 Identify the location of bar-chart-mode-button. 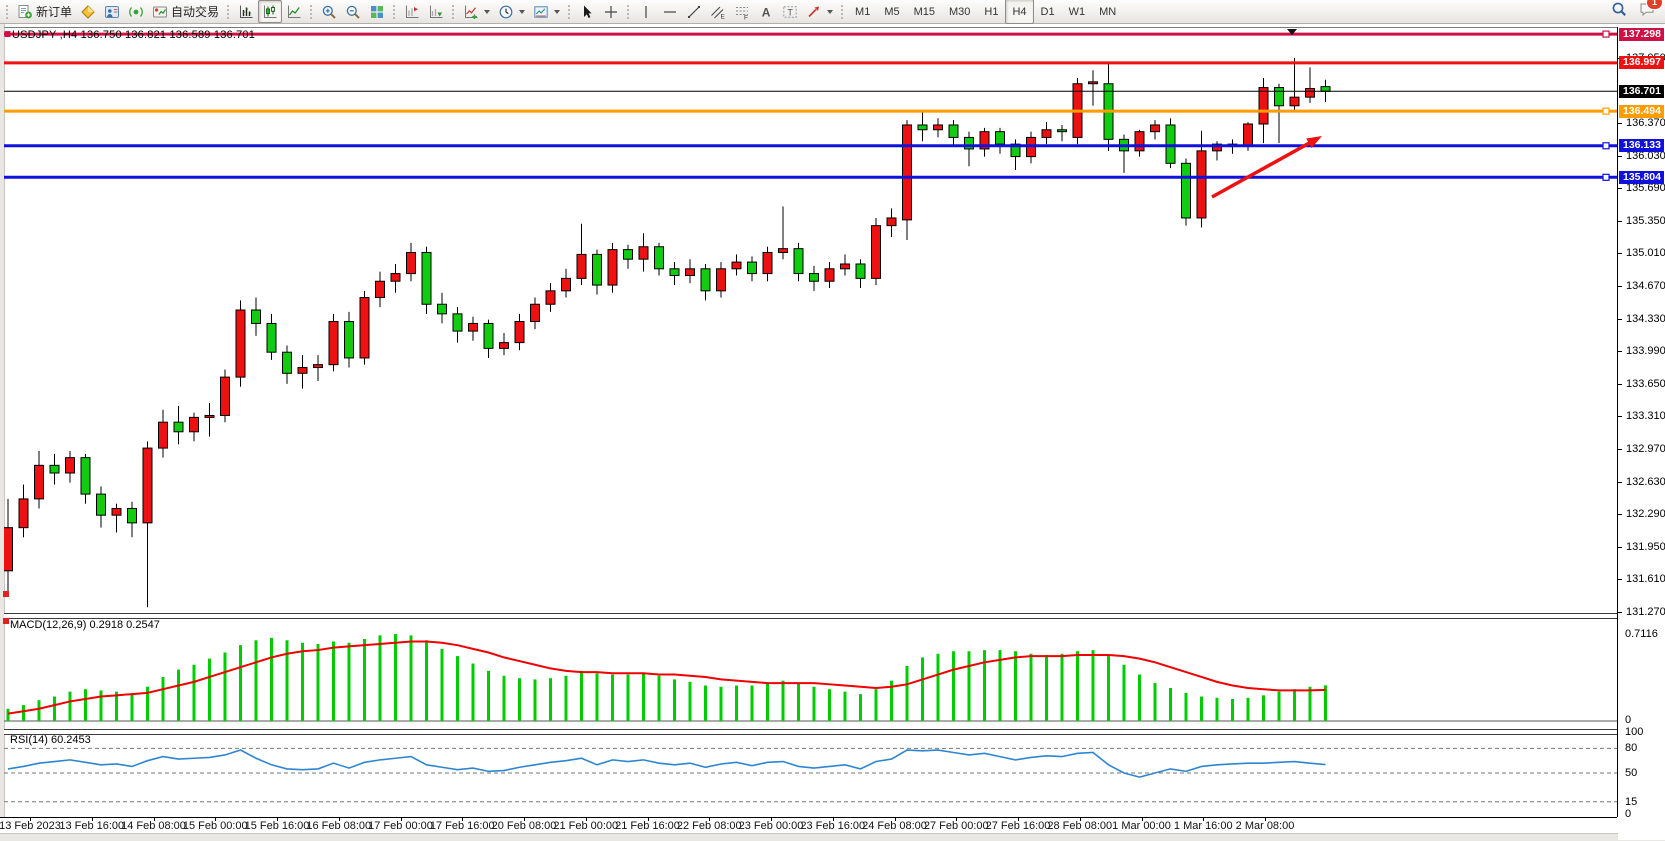
(246, 11).